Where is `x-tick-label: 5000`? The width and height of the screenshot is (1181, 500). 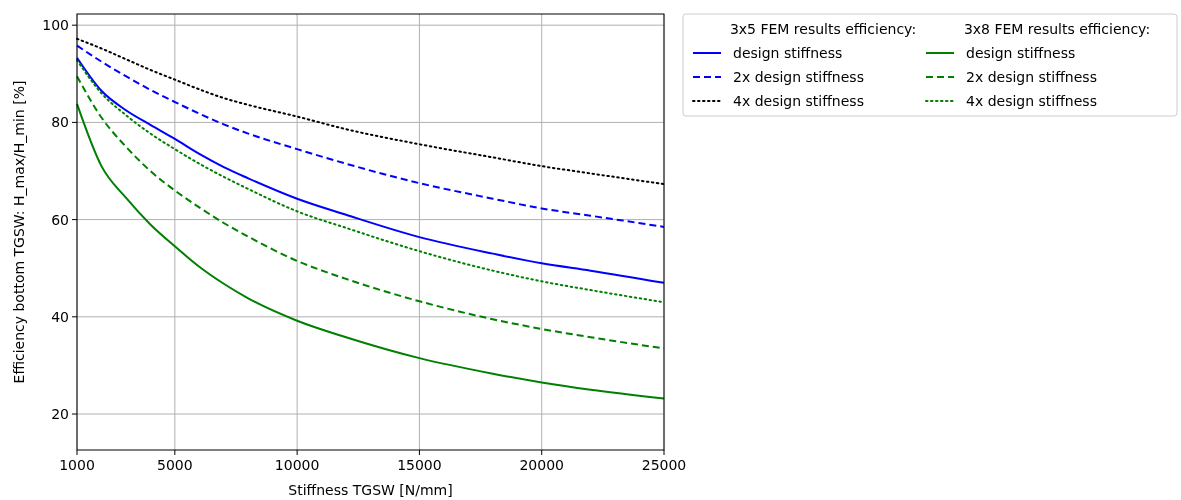
x-tick-label: 5000 is located at coordinates (175, 465).